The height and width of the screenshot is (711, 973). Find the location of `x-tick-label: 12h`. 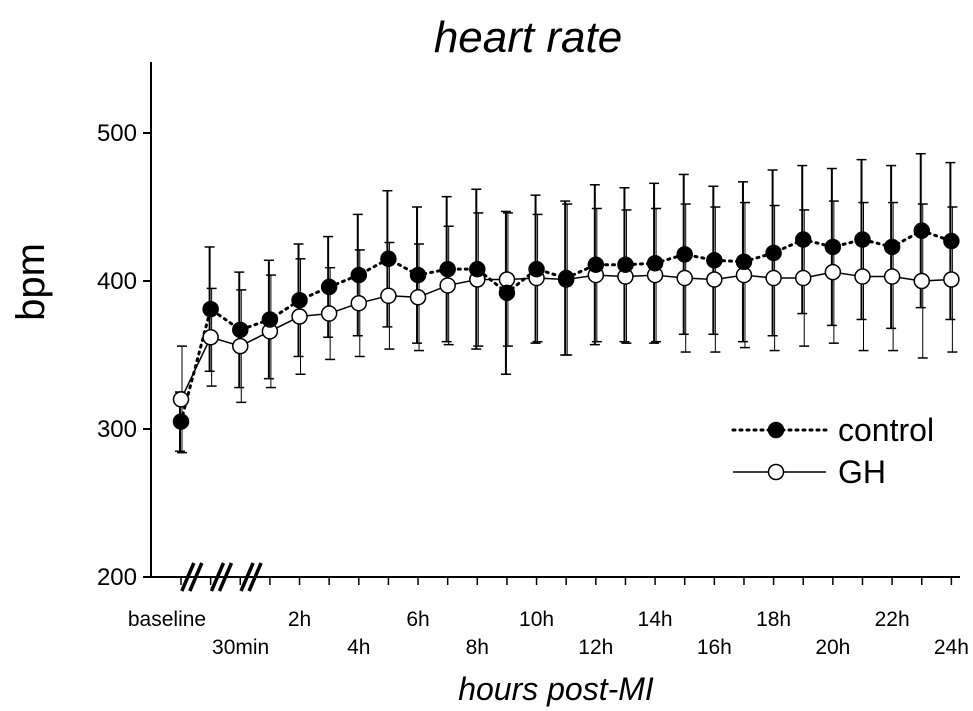

x-tick-label: 12h is located at coordinates (595, 647).